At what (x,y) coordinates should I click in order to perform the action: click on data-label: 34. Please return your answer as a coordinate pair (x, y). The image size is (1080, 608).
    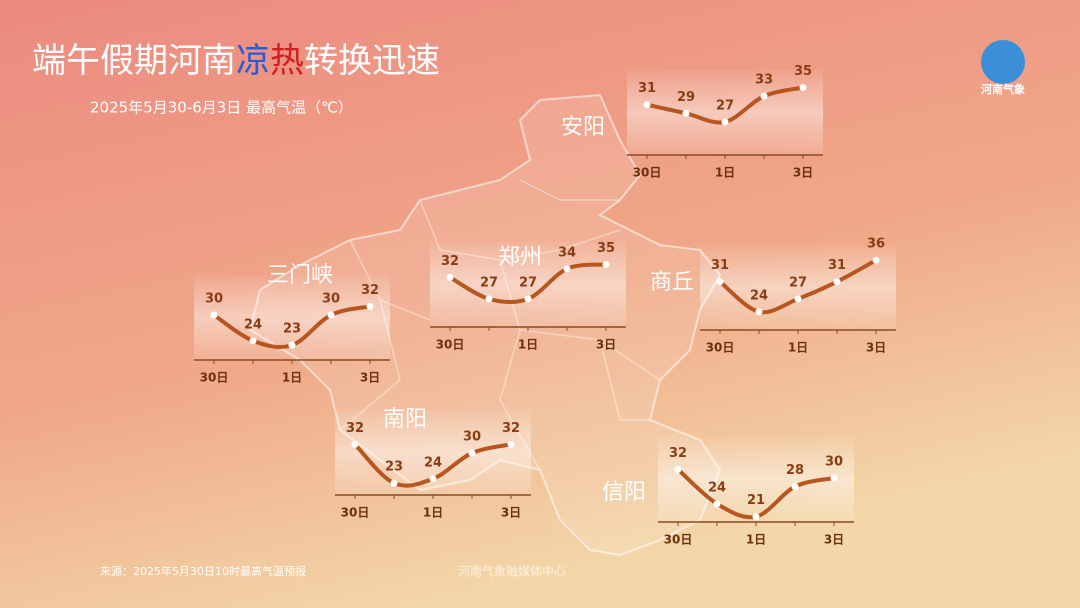
    Looking at the image, I should click on (567, 252).